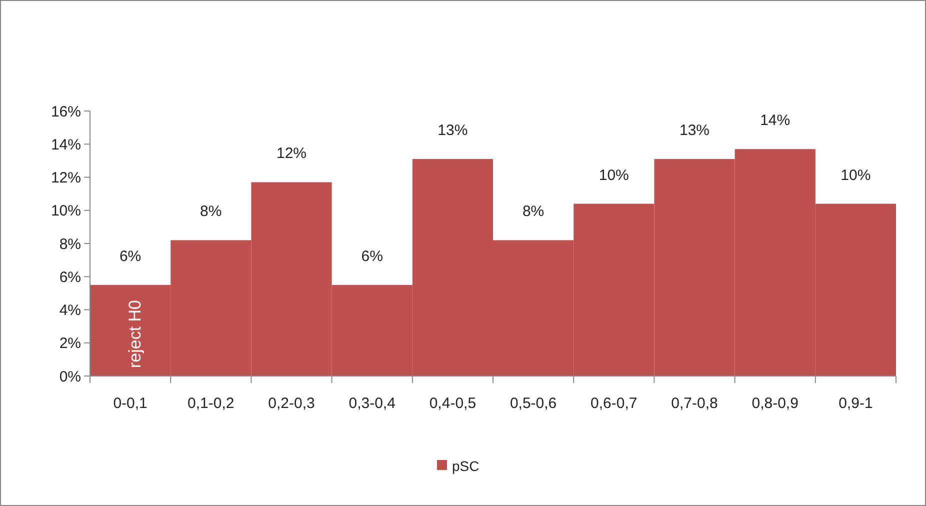  What do you see at coordinates (70, 277) in the screenshot?
I see `y-tick-label: 6%` at bounding box center [70, 277].